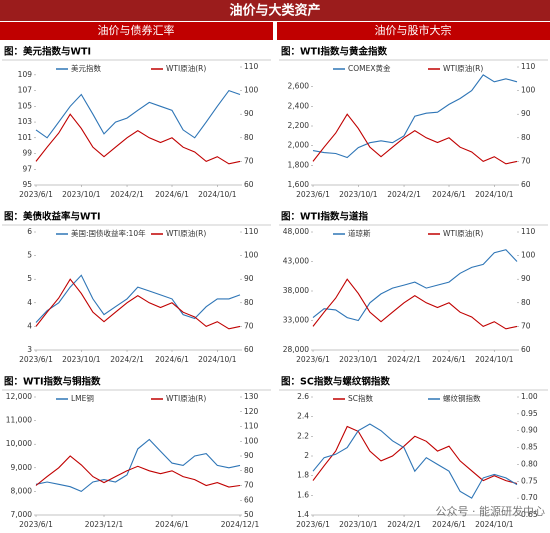 The width and height of the screenshot is (550, 533). Describe the element at coordinates (303, 435) in the screenshot. I see `y-tick-label: 2.2` at that location.